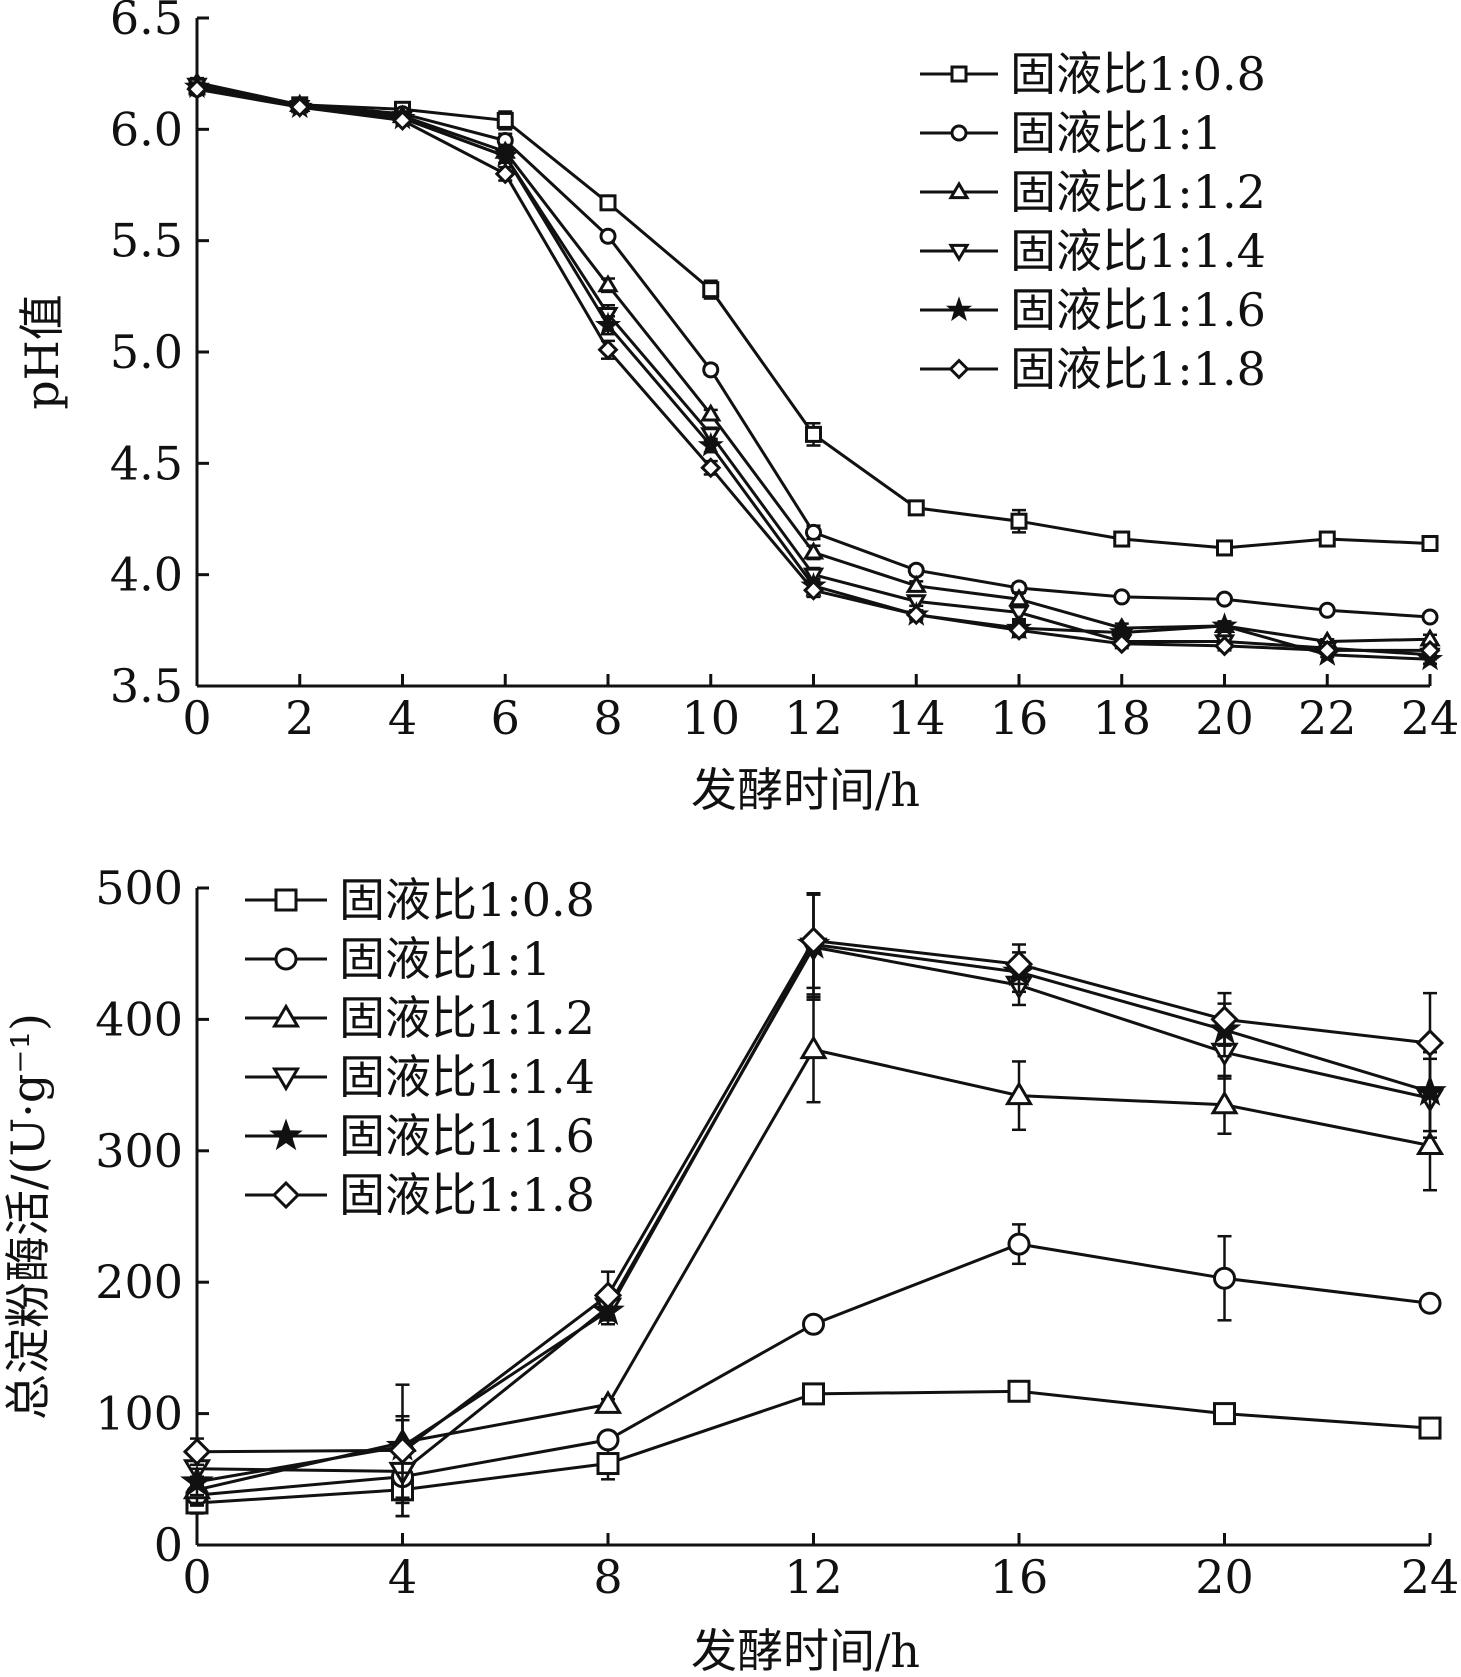  What do you see at coordinates (467, 1018) in the screenshot?
I see `legend-label: 固液比1:1.2` at bounding box center [467, 1018].